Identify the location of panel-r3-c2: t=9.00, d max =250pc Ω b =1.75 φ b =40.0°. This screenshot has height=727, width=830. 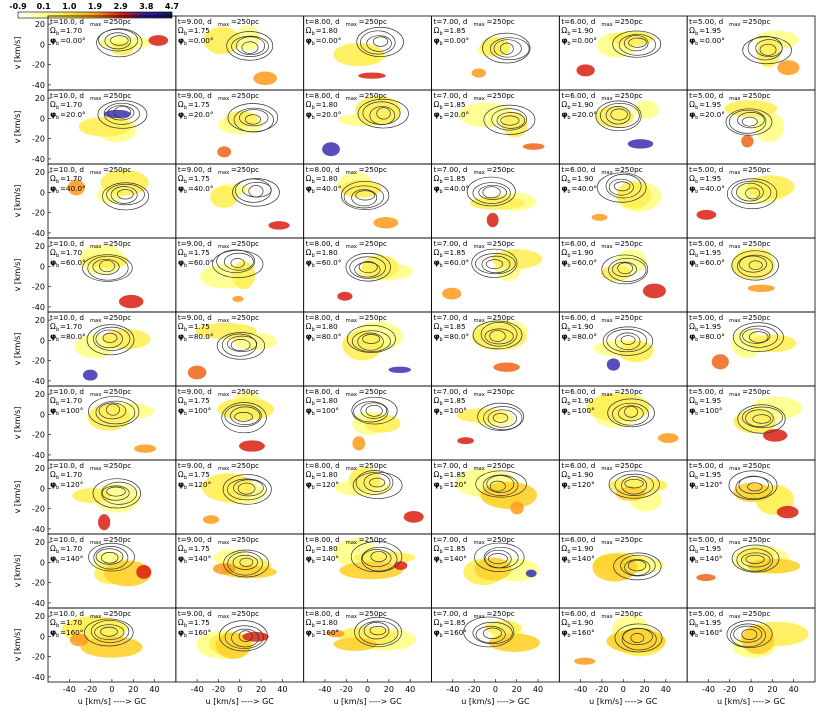
(240, 201).